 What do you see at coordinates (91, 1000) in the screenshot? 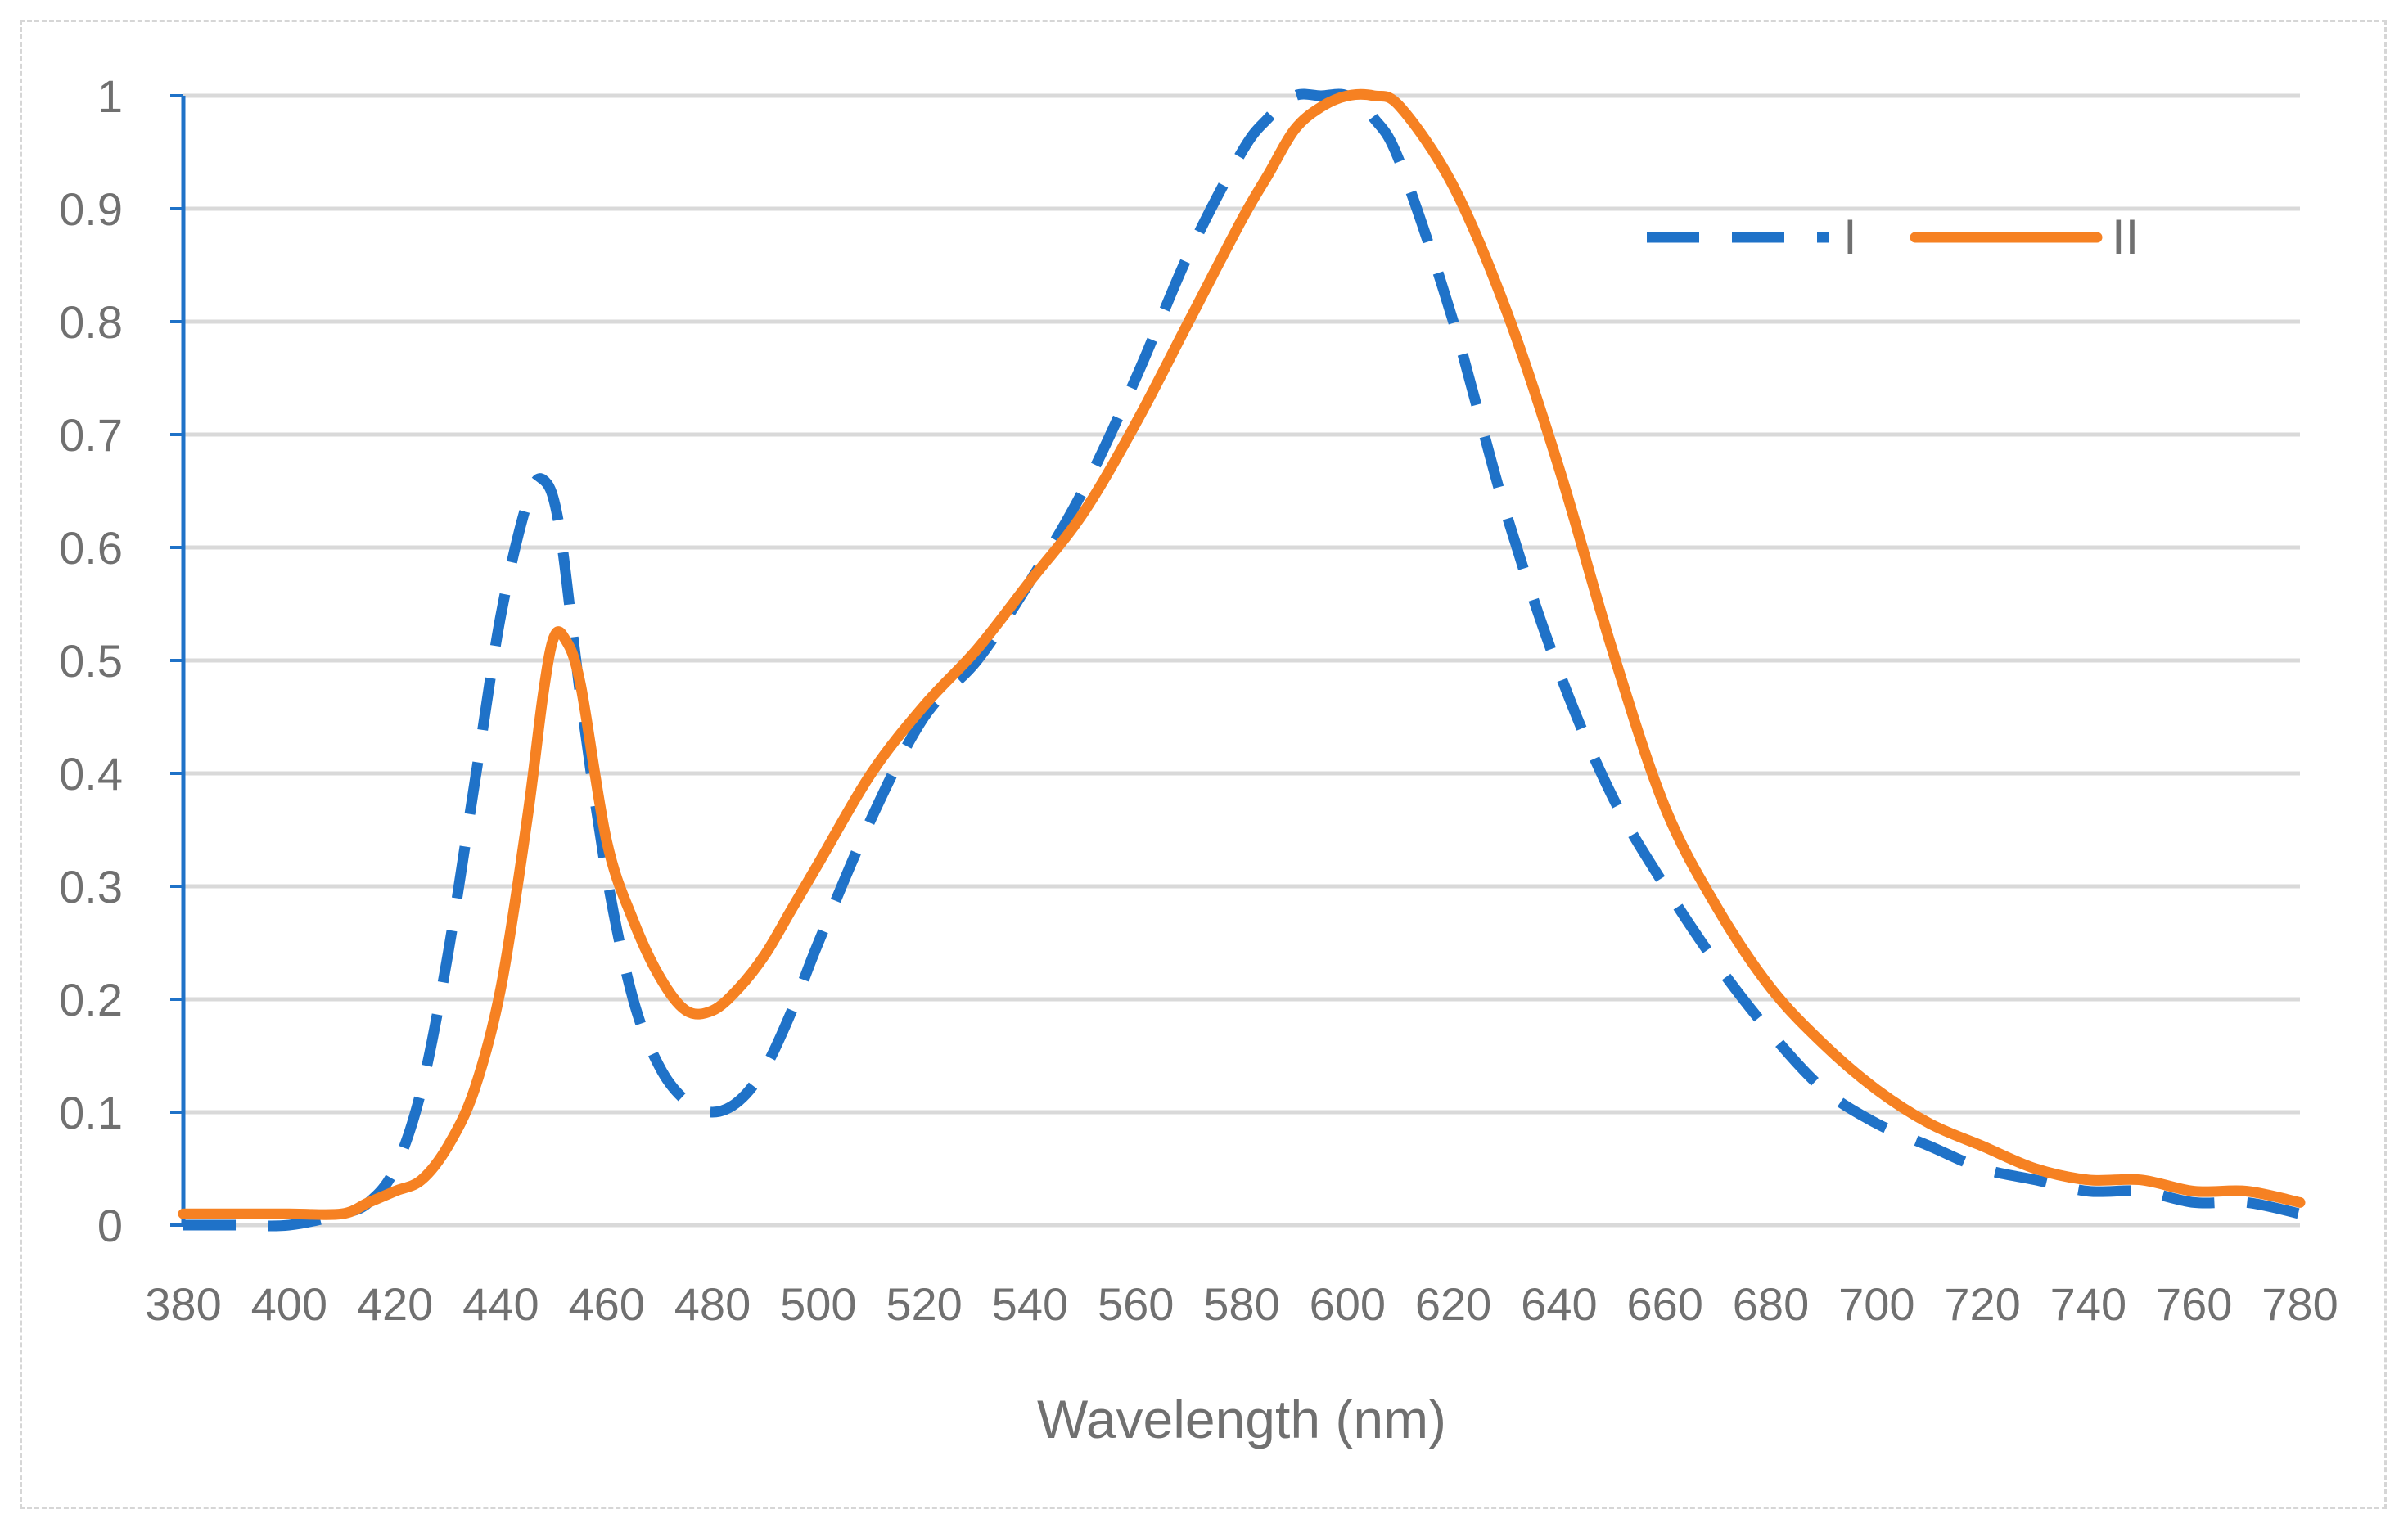
I see `y-tick-label: 0.2` at bounding box center [91, 1000].